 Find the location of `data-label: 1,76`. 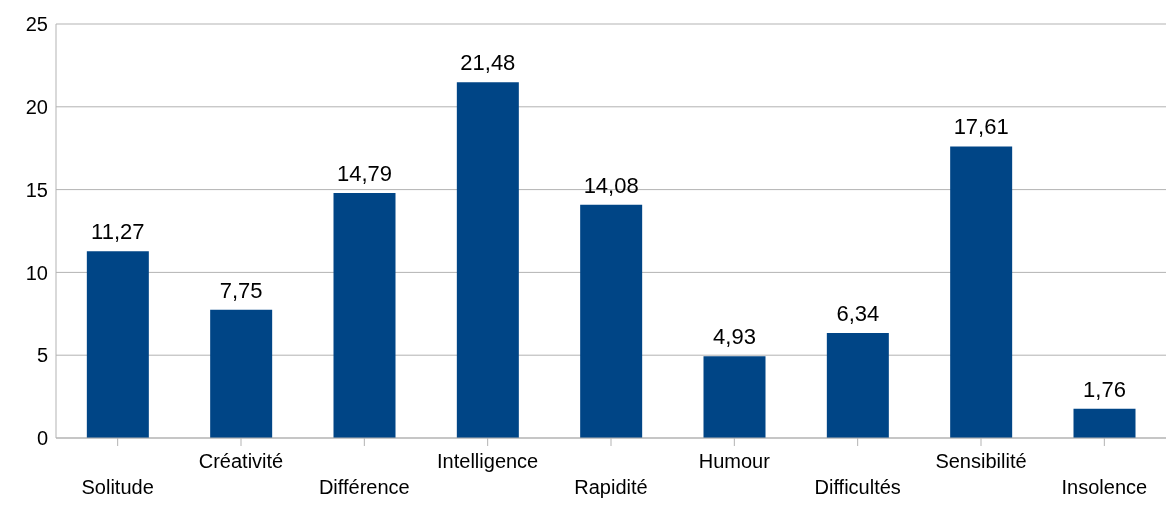

data-label: 1,76 is located at coordinates (1104, 389).